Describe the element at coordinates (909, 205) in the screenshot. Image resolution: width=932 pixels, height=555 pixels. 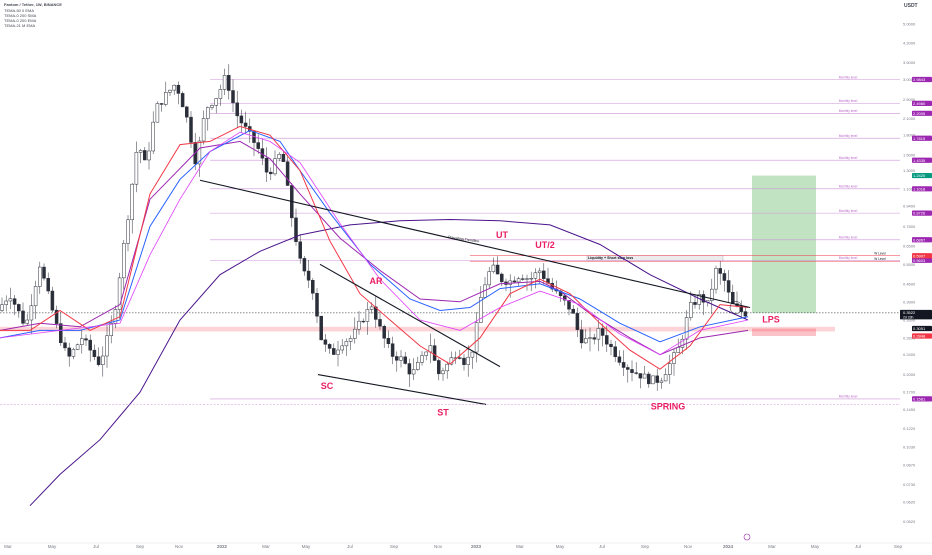
I see `y-tick-label: 0.9400` at that location.